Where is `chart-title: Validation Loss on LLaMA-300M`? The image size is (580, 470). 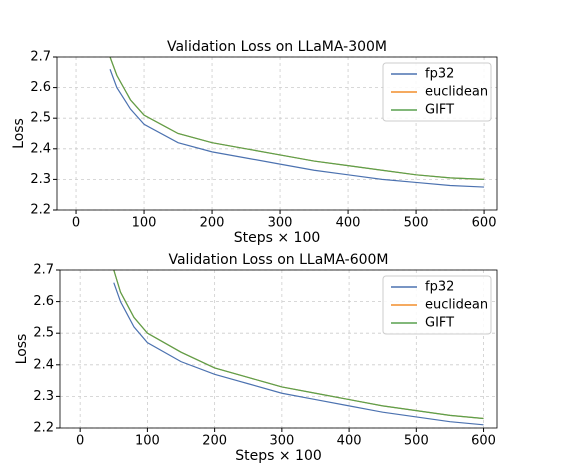 chart-title: Validation Loss on LLaMA-300M is located at coordinates (277, 47).